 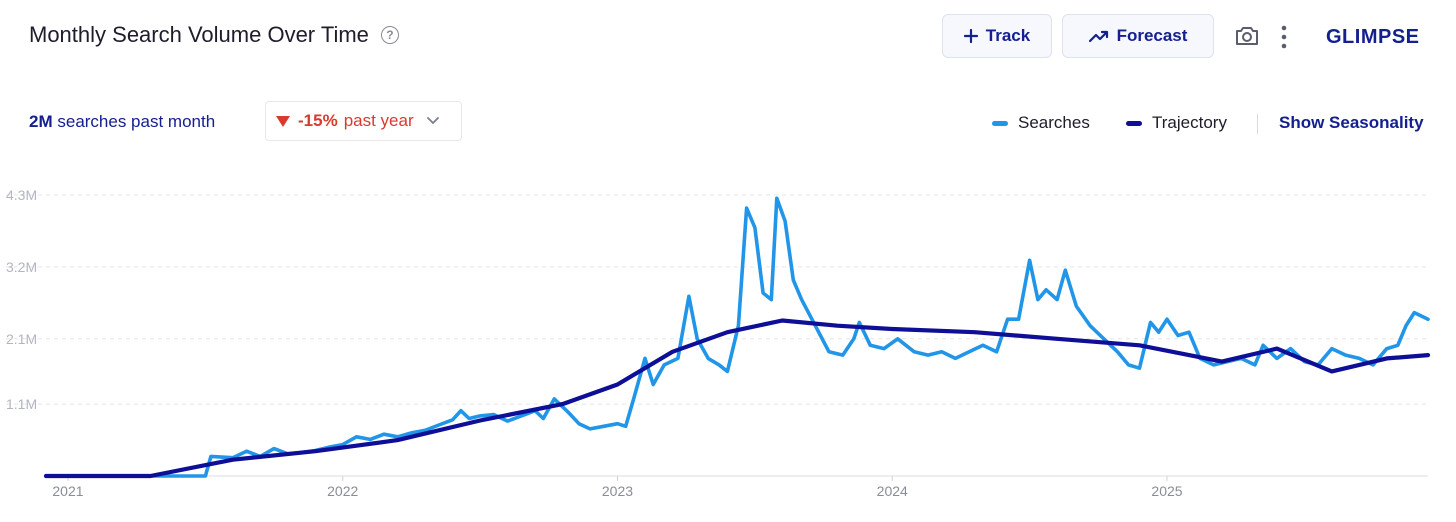 What do you see at coordinates (1152, 35) in the screenshot?
I see `forecast-label: Forecast` at bounding box center [1152, 35].